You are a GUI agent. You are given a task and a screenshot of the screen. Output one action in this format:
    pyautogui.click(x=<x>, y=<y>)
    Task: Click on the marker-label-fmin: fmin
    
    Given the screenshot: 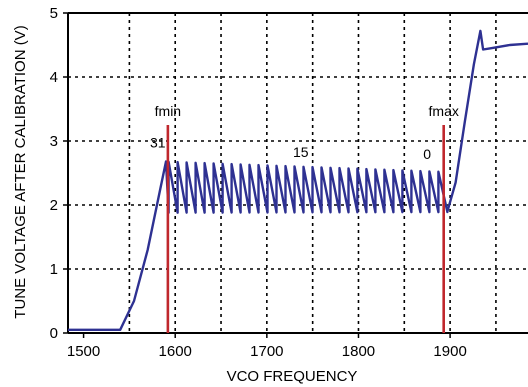 What is the action you would take?
    pyautogui.click(x=168, y=111)
    